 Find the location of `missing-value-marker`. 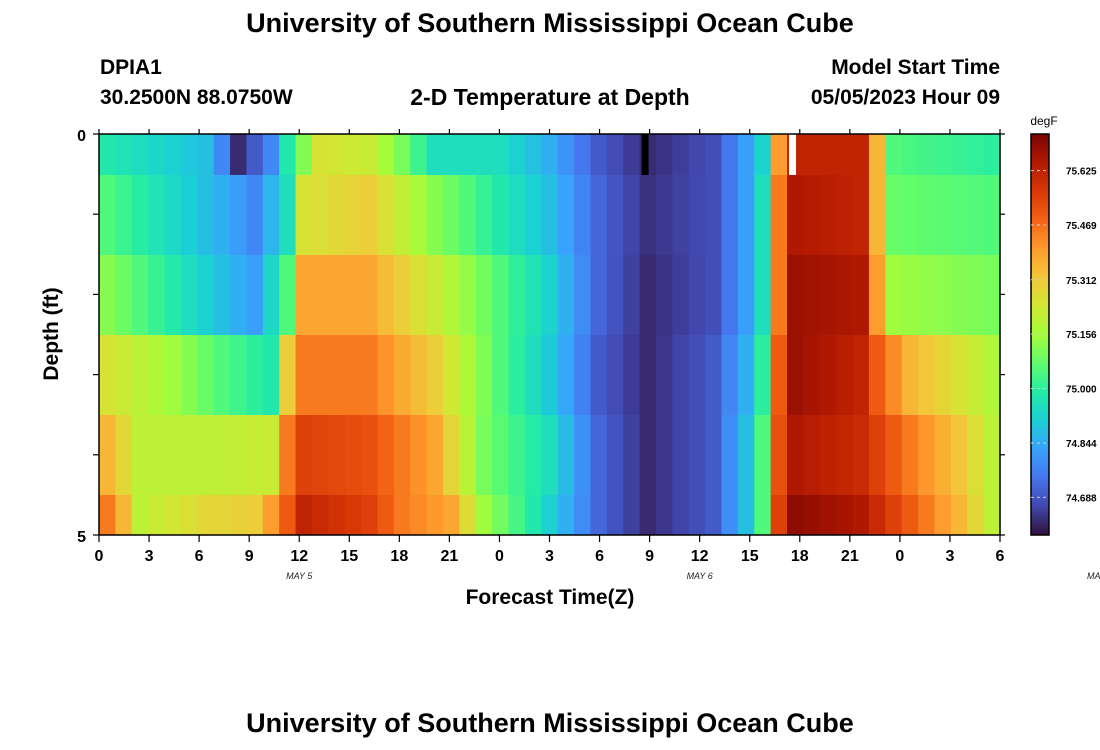

missing-value-marker is located at coordinates (645, 154).